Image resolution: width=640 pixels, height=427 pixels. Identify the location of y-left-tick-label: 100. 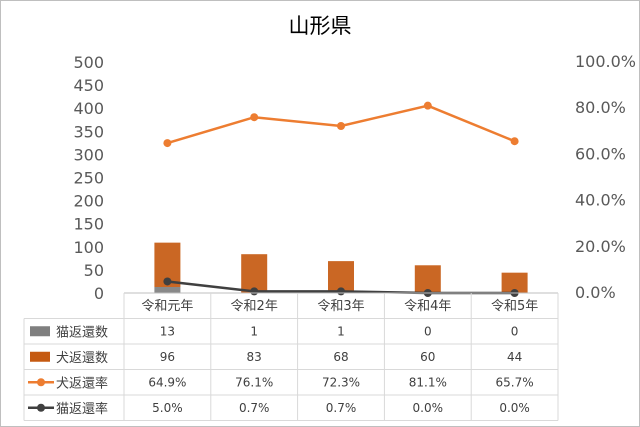
(88, 247).